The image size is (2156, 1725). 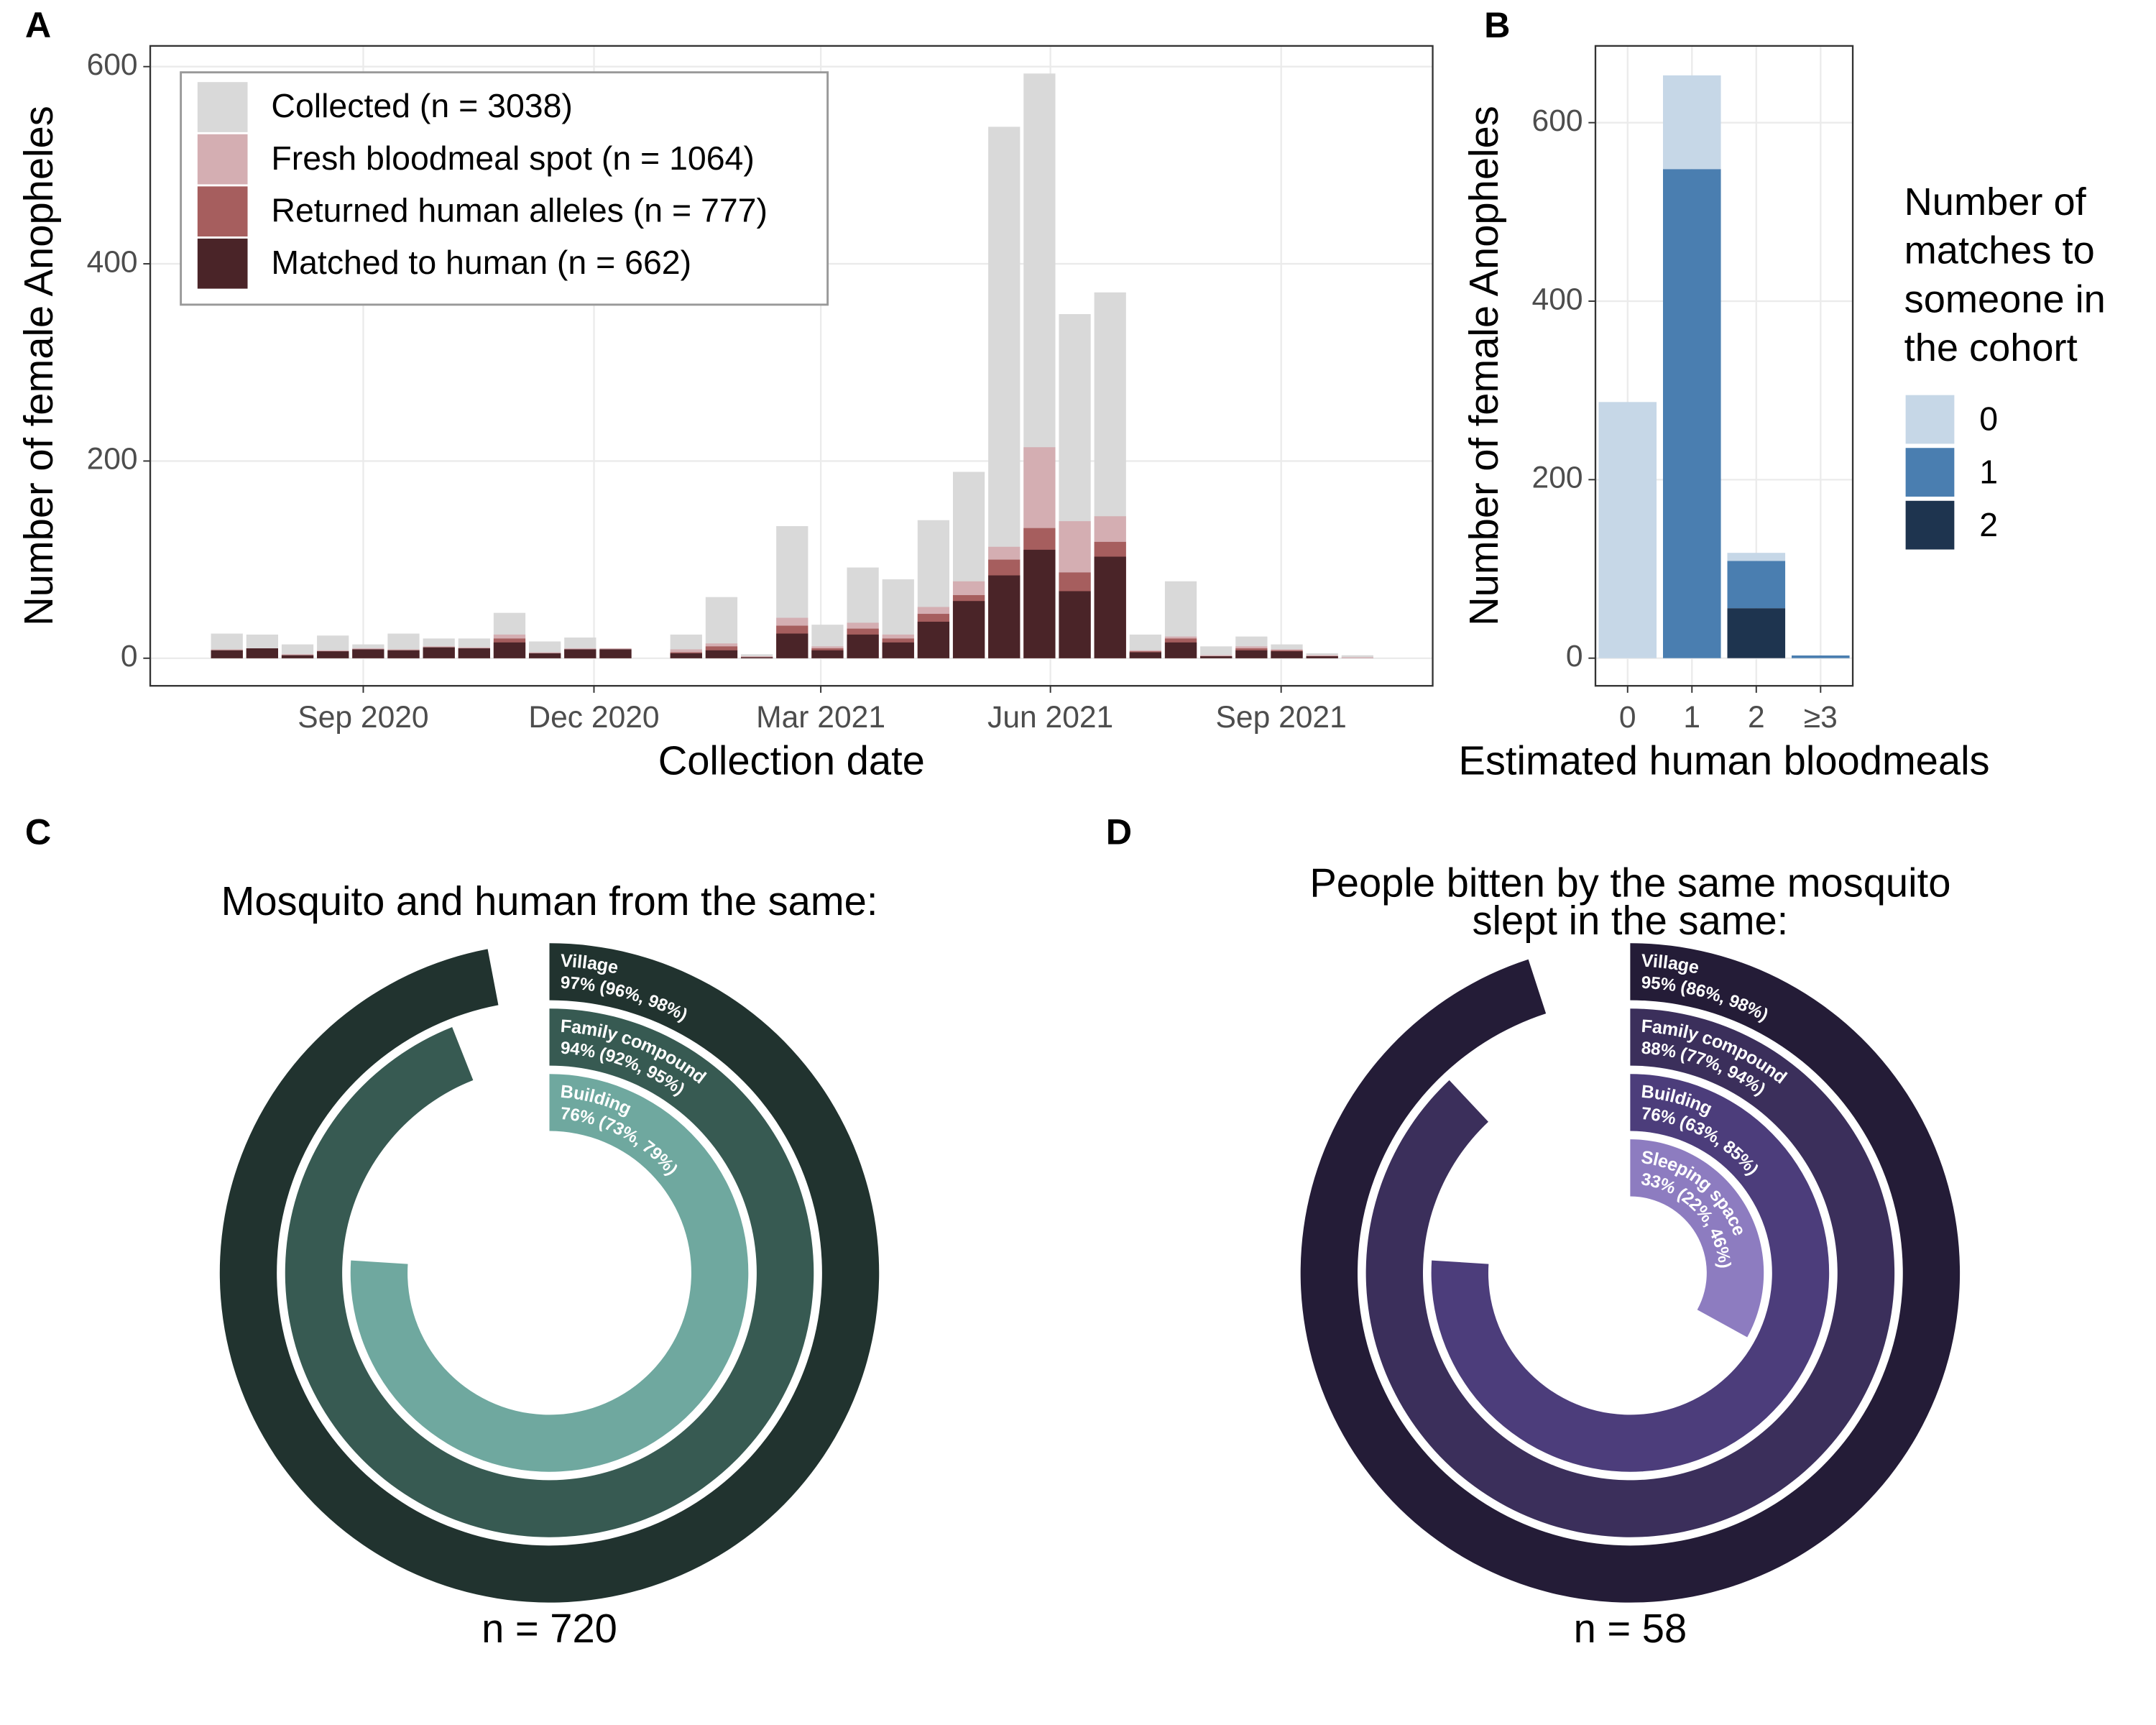 I want to click on legend-label: Matched to human (n = 662), so click(x=481, y=262).